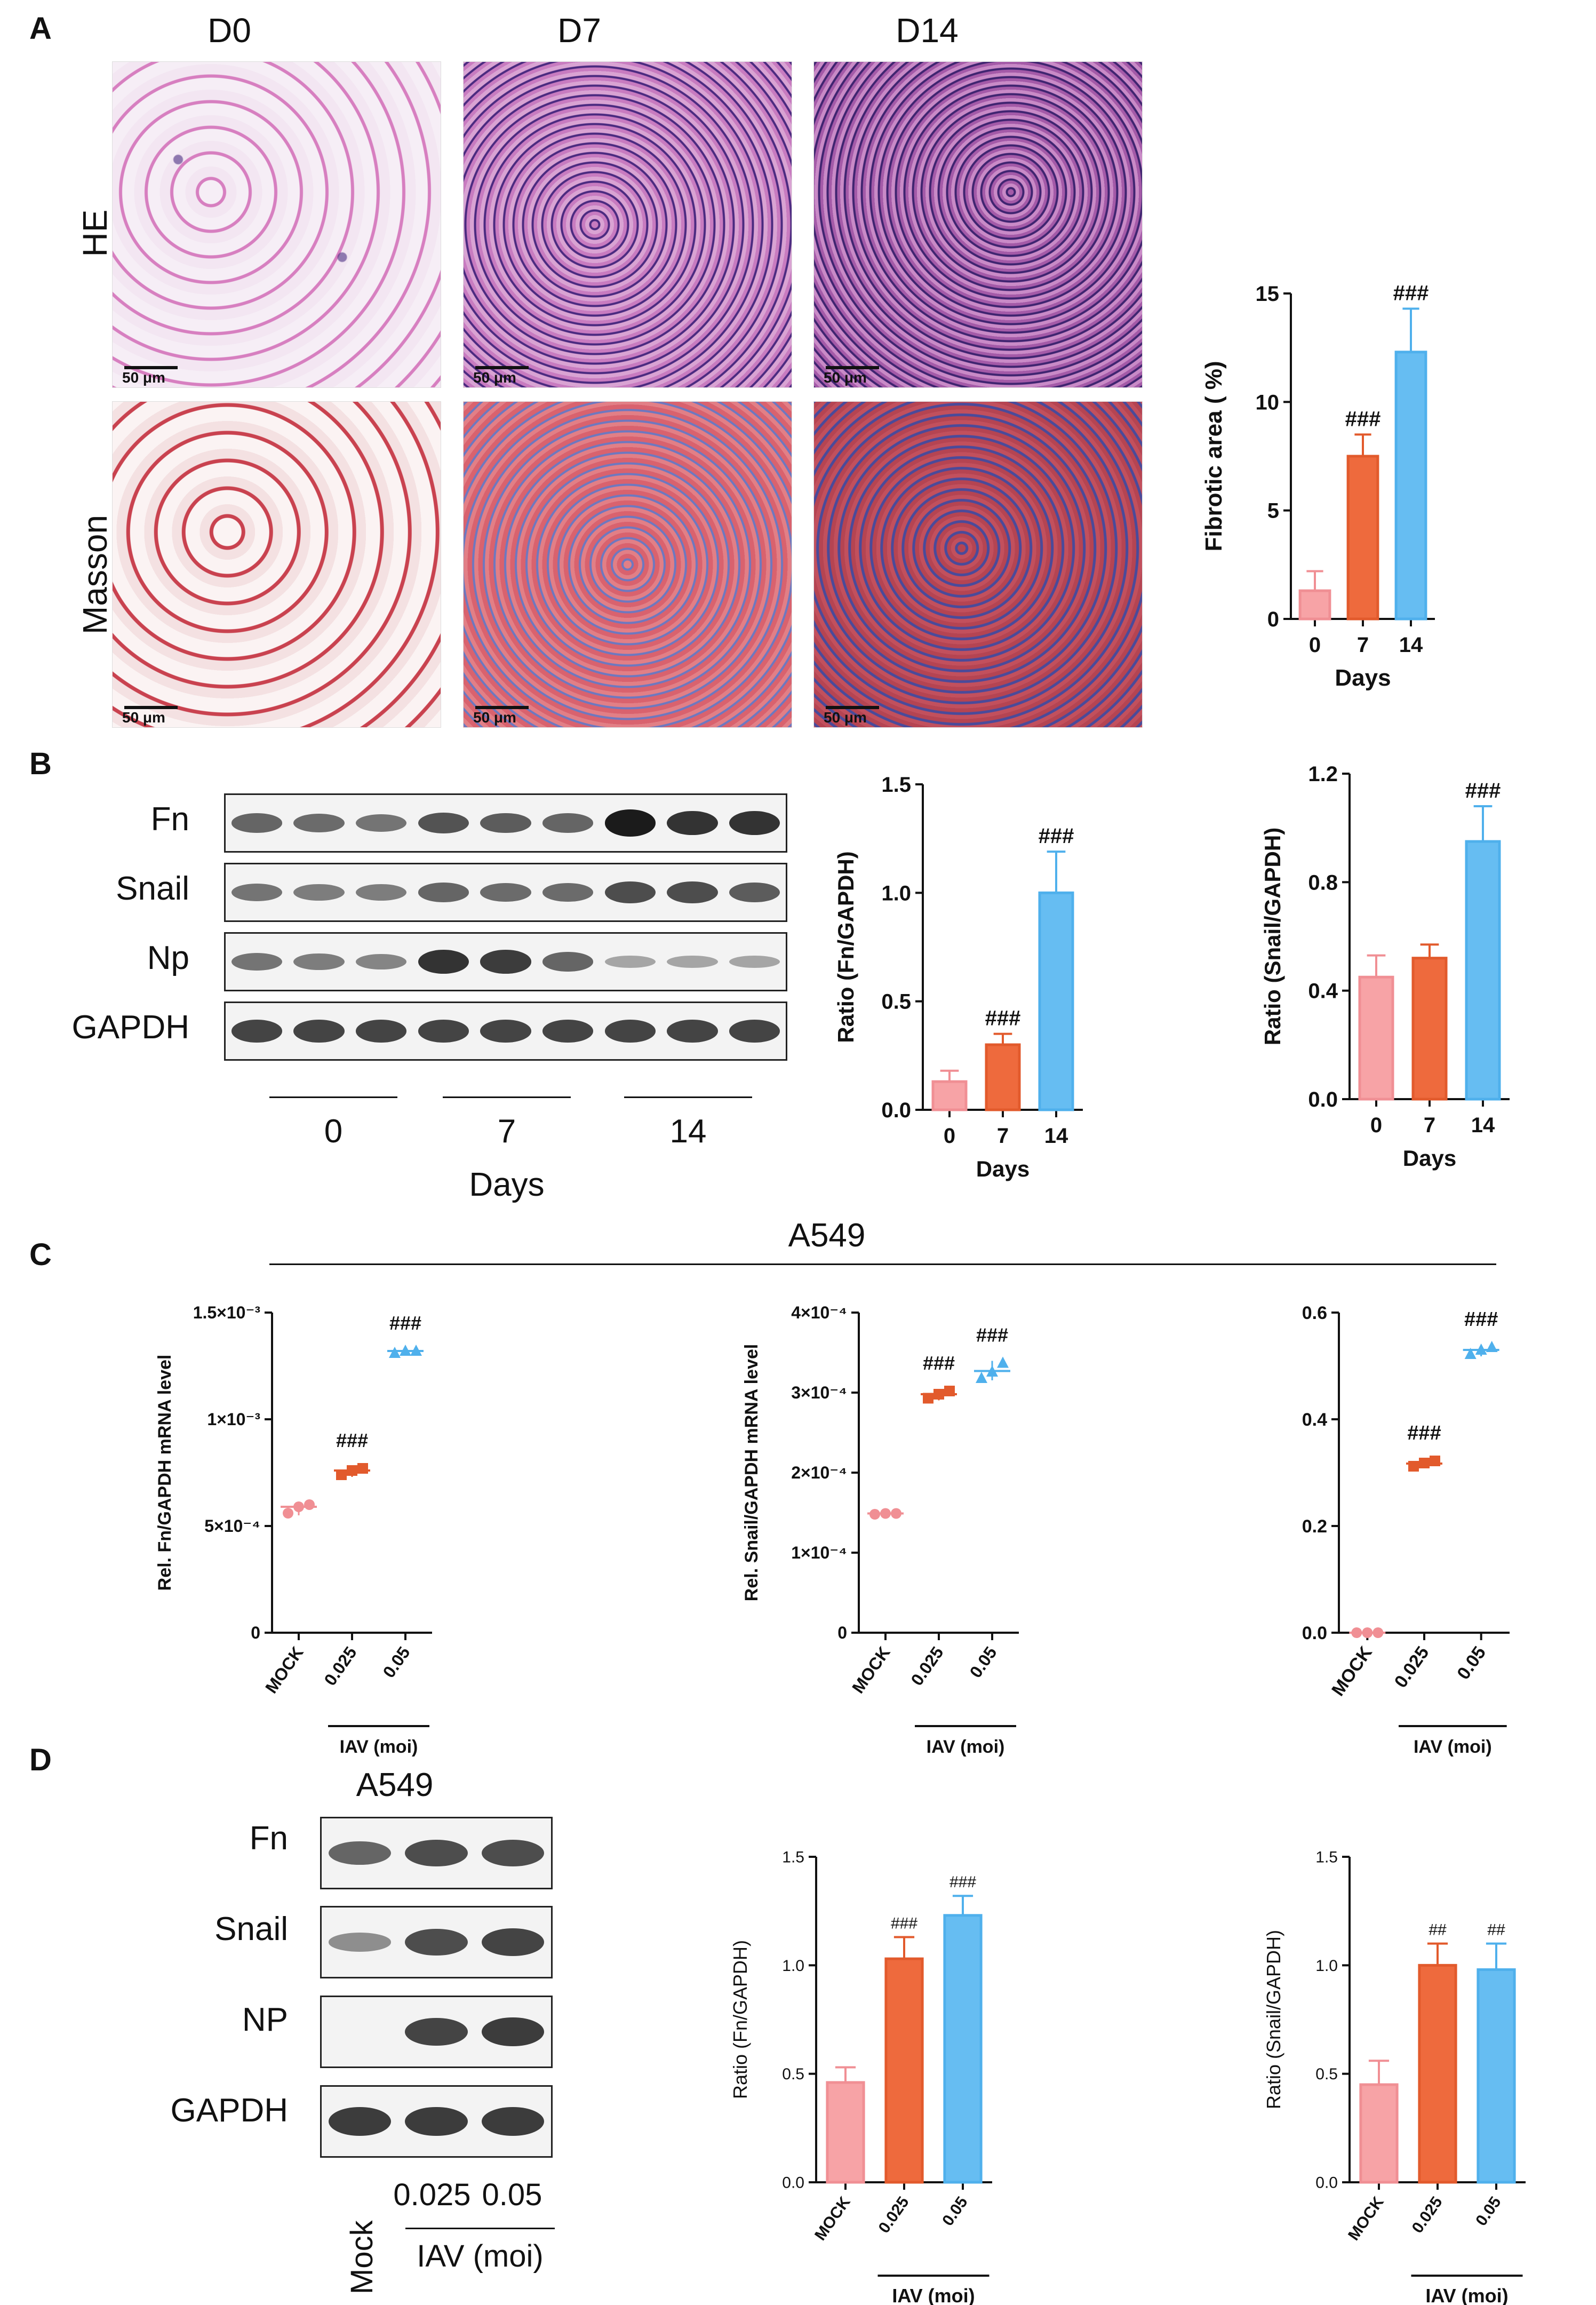 The height and width of the screenshot is (2305, 1596). What do you see at coordinates (1496, 1930) in the screenshot?
I see `significance-label: ##` at bounding box center [1496, 1930].